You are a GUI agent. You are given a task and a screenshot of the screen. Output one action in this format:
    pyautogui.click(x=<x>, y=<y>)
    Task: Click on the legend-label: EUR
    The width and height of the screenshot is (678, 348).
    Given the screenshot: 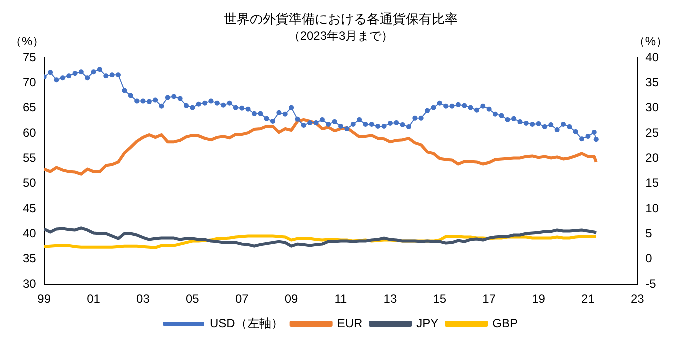 What is the action you would take?
    pyautogui.click(x=350, y=323)
    